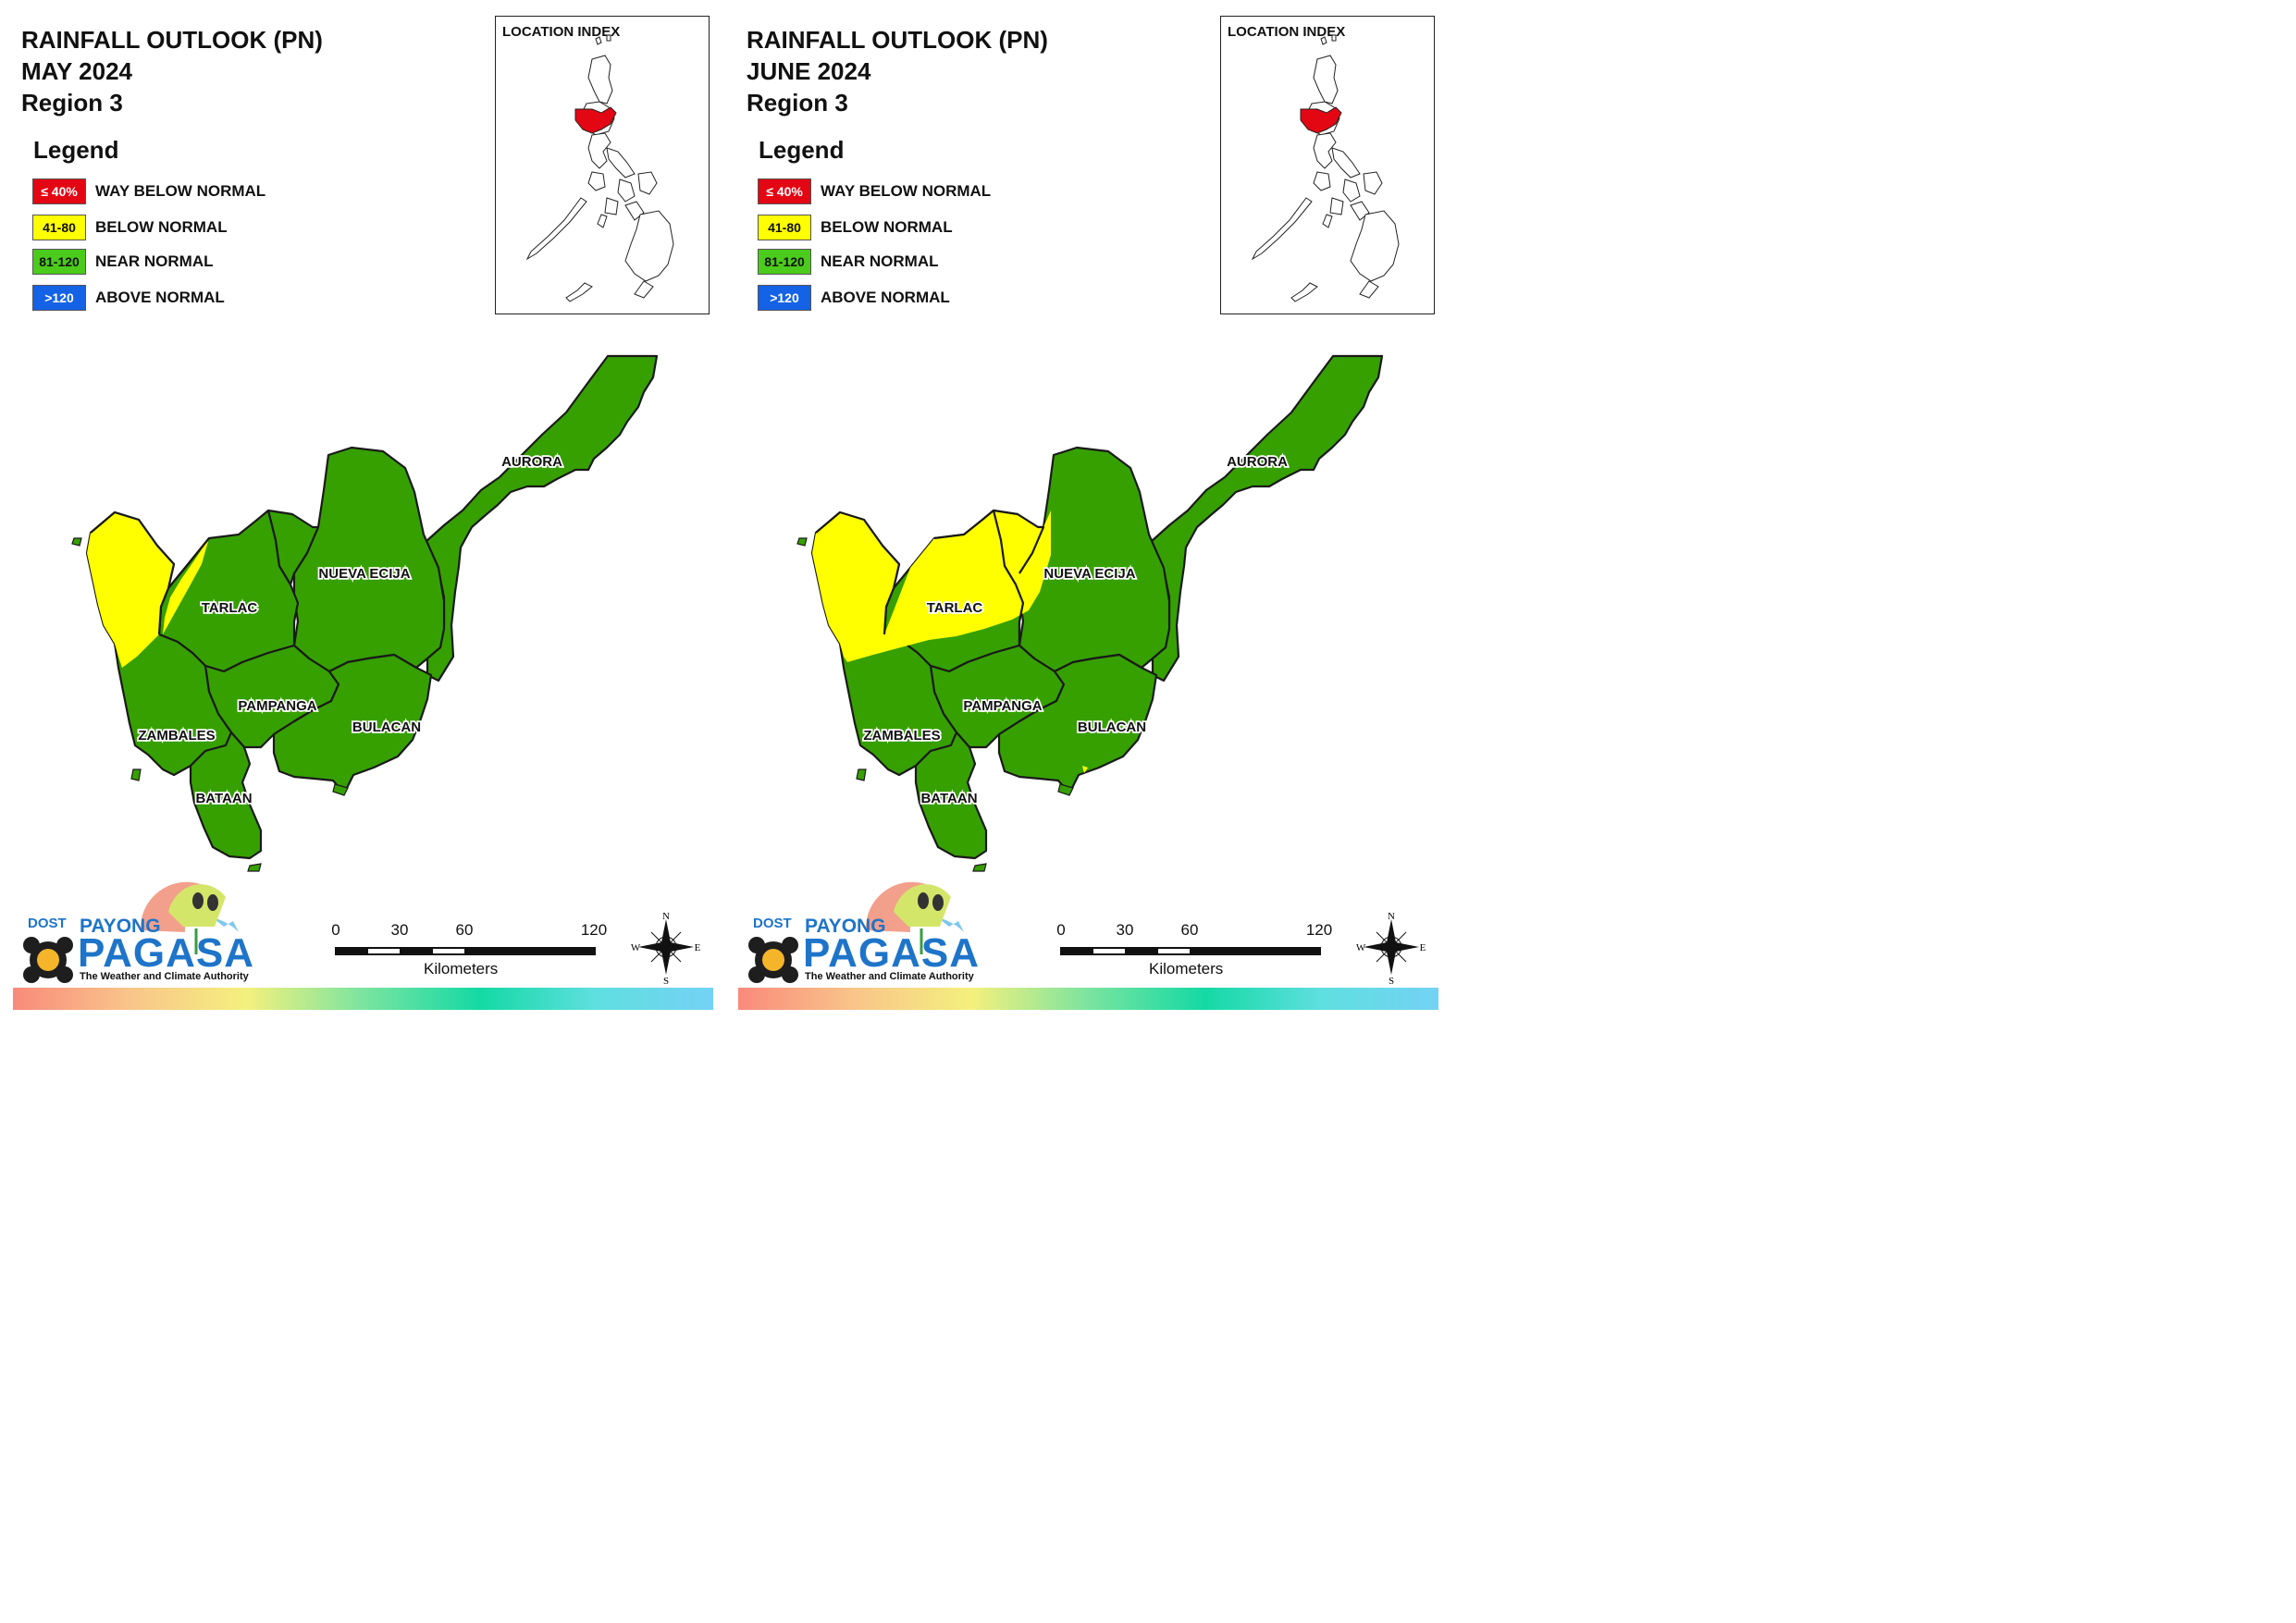 This screenshot has width=2296, height=1623. Describe the element at coordinates (369, 559) in the screenshot. I see `province-nueva-ecija` at that location.